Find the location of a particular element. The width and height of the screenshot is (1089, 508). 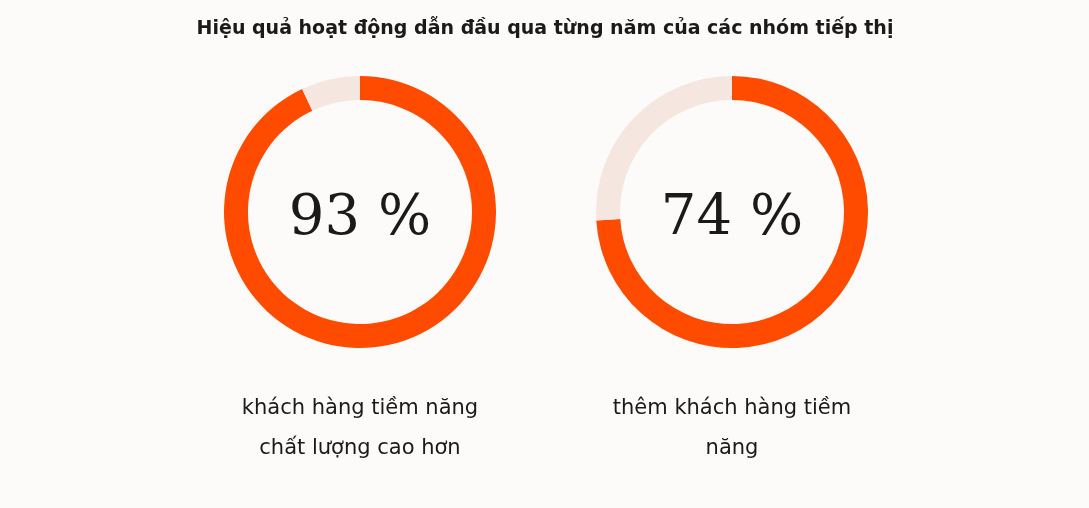

text: khách hàng tiềm năng chất lượng cao hơn is located at coordinates (360, 427).